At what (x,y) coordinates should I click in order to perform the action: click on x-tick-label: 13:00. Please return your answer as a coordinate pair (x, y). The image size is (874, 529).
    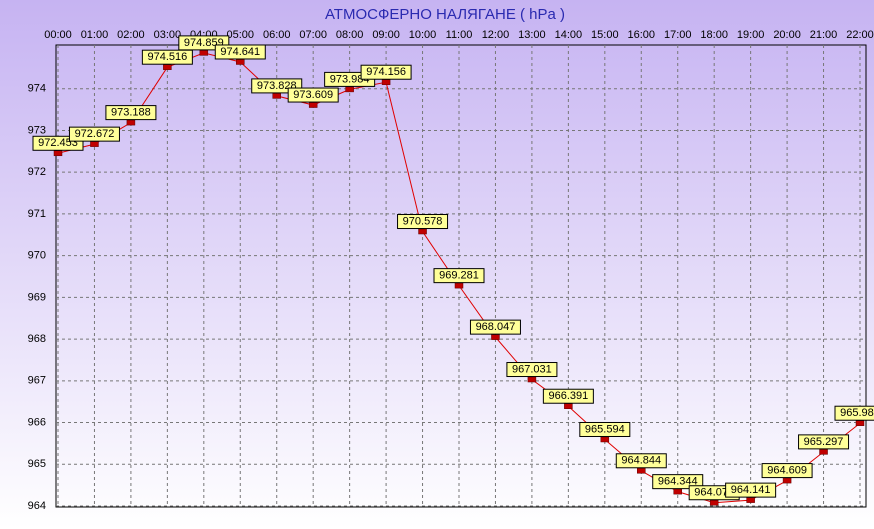
    Looking at the image, I should click on (532, 35).